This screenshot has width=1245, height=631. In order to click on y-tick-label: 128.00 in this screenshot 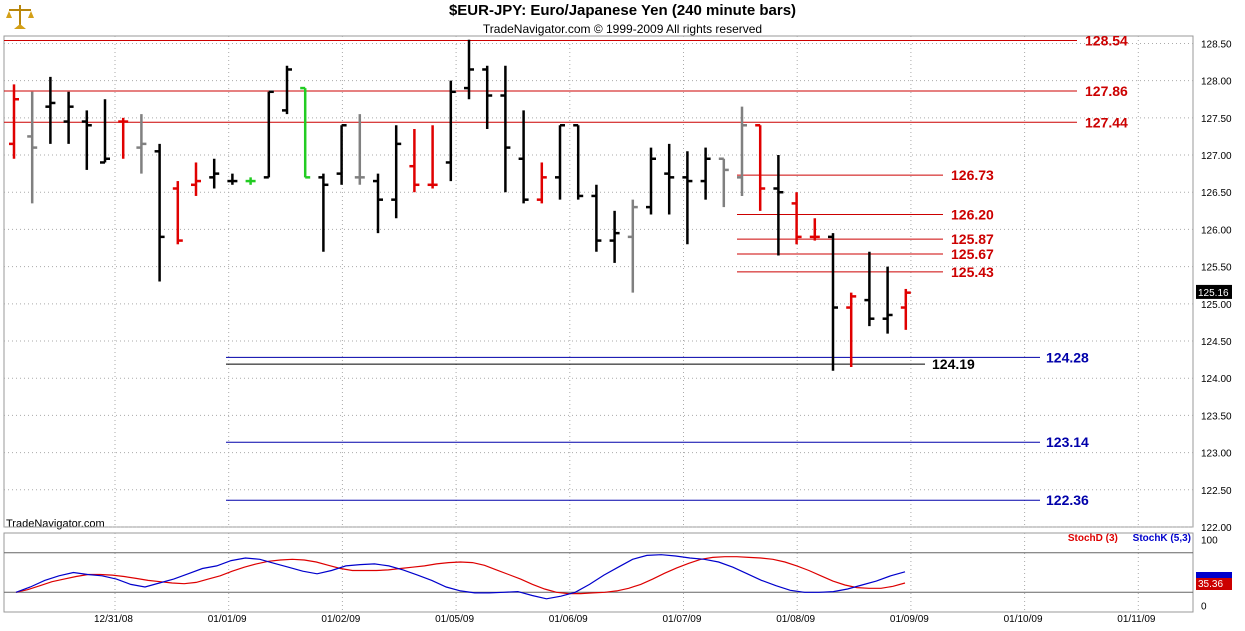, I will do `click(1216, 82)`.